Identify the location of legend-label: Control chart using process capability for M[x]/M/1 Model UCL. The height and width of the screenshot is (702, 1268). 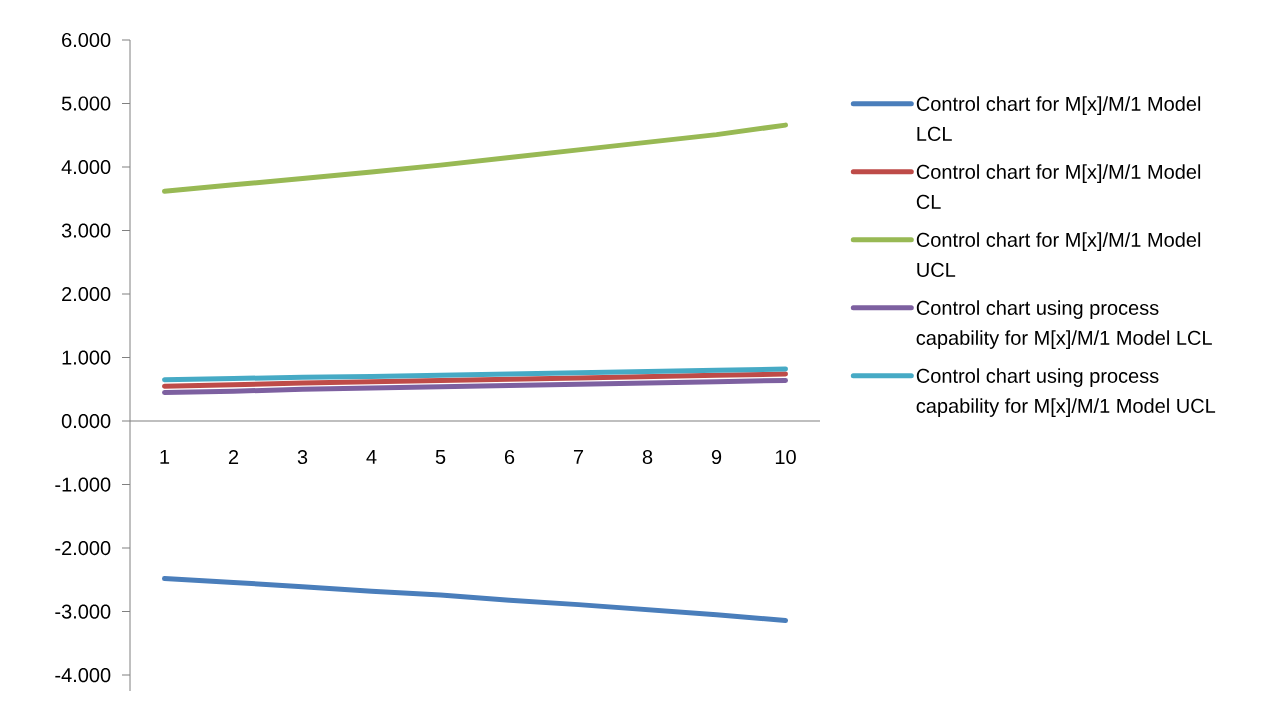
(1066, 392).